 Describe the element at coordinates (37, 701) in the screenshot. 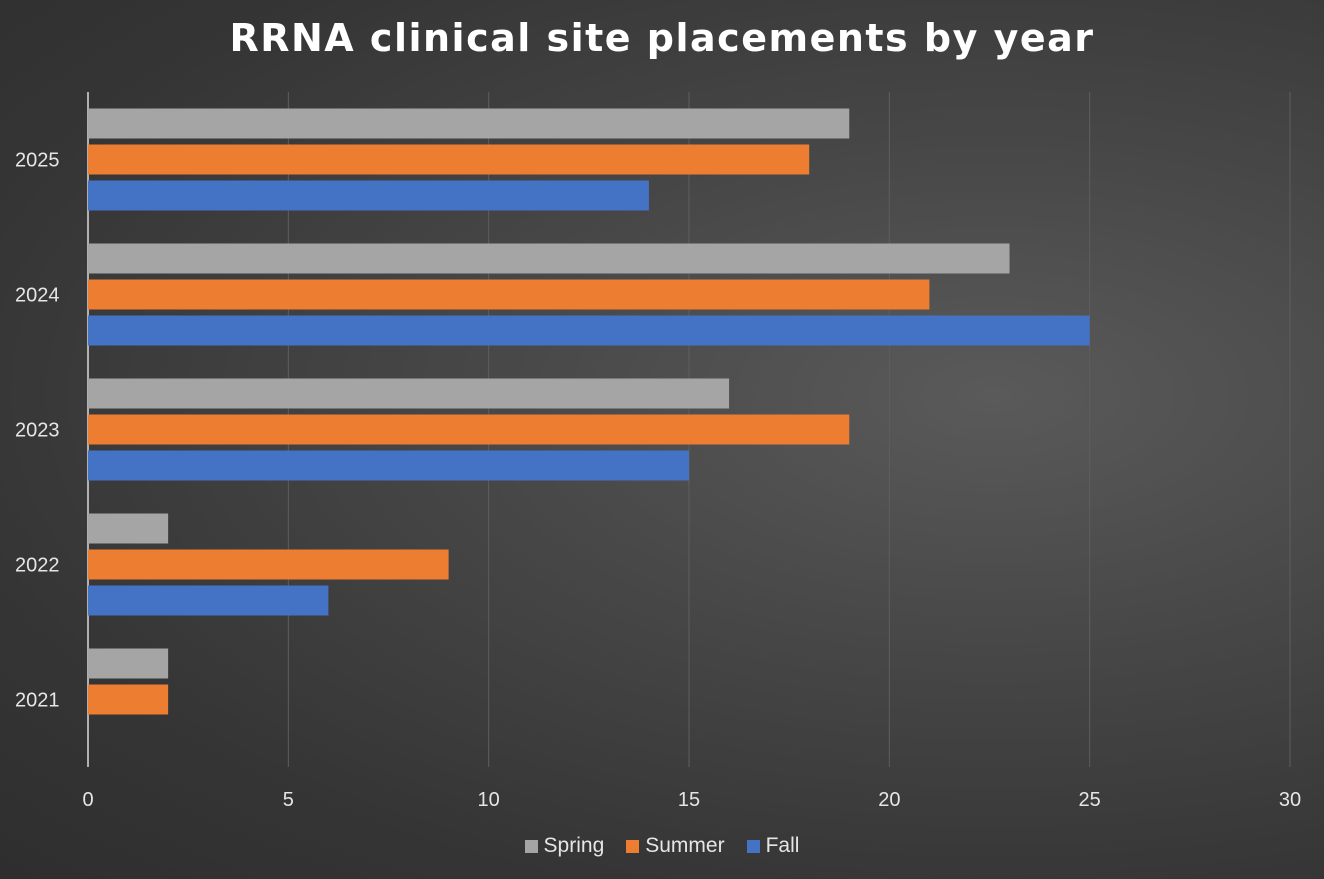

I see `y-category-label: 2021` at that location.